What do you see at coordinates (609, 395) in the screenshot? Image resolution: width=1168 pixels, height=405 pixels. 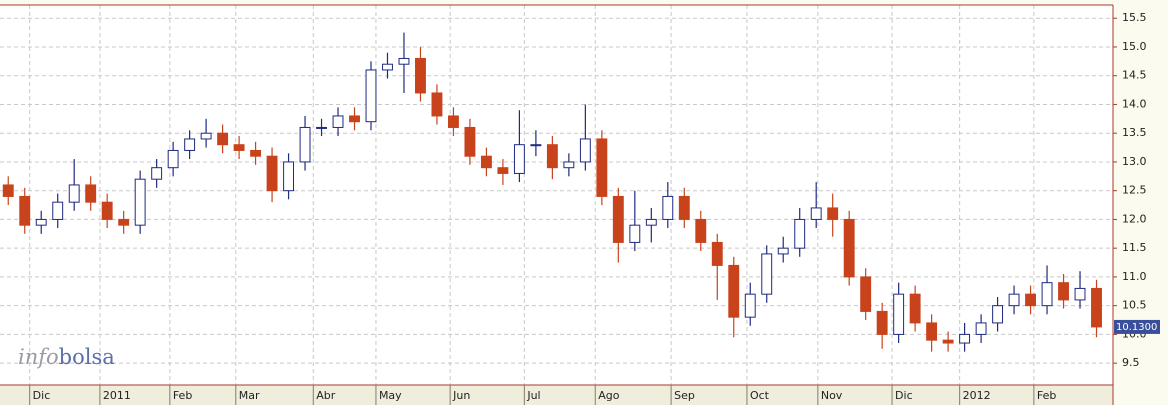 I see `x-tick-label: Ago` at bounding box center [609, 395].